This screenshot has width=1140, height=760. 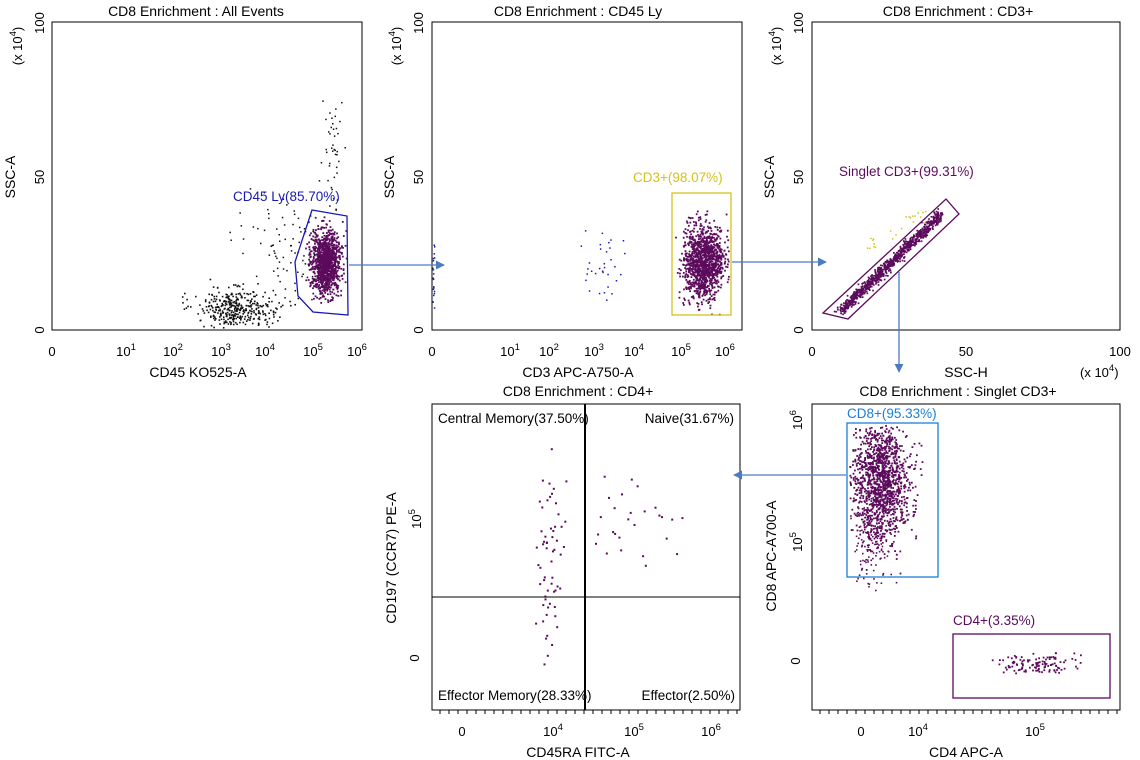 What do you see at coordinates (634, 350) in the screenshot?
I see `p2-xtick-4: 10⁴` at bounding box center [634, 350].